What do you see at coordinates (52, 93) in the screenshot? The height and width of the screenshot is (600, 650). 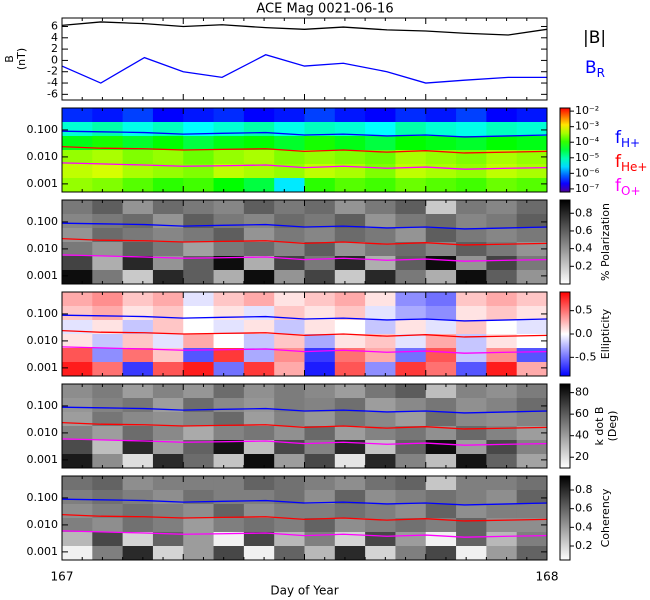 I see `y-tick-label: -6` at bounding box center [52, 93].